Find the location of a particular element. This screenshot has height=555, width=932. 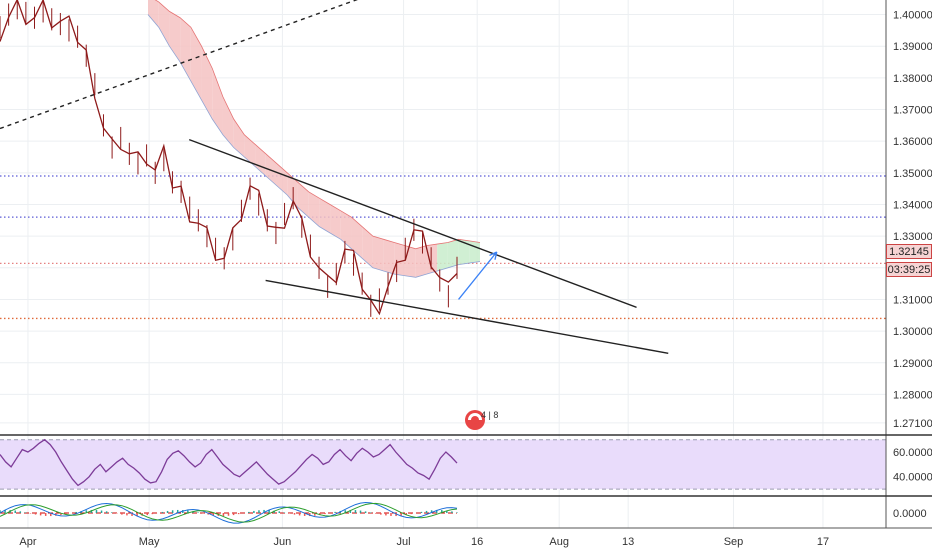

y-tick-label: 1.33000 is located at coordinates (912, 237).